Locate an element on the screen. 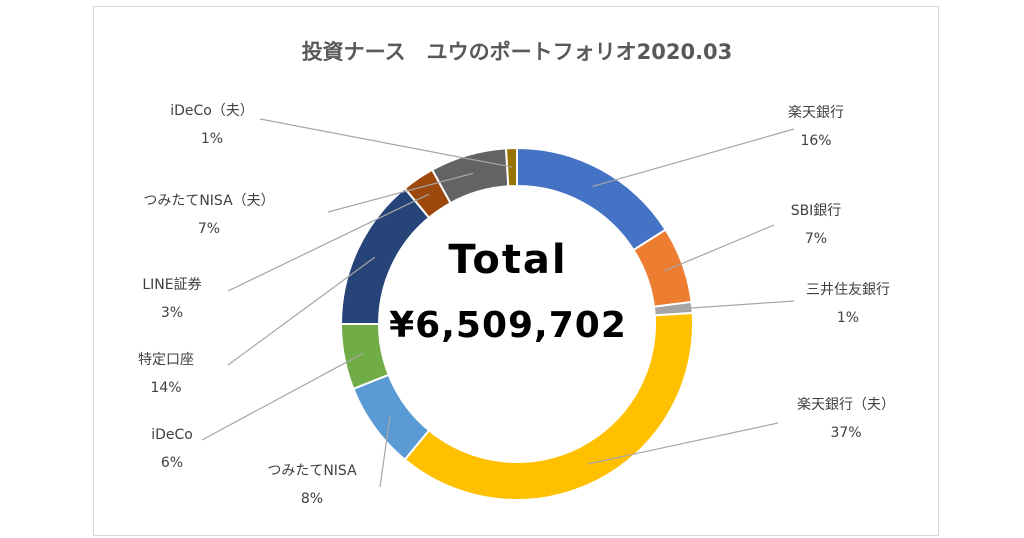 This screenshot has width=1024, height=538. slice-percent-label: 16% is located at coordinates (815, 141).